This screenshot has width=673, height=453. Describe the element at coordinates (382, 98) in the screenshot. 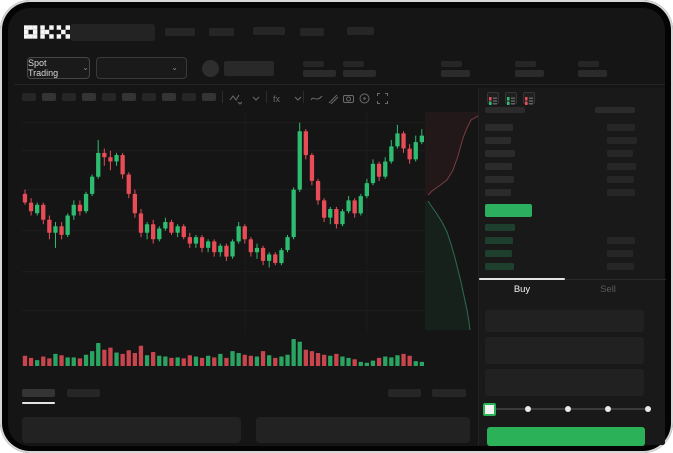

I see `fullscreen-icon` at that location.